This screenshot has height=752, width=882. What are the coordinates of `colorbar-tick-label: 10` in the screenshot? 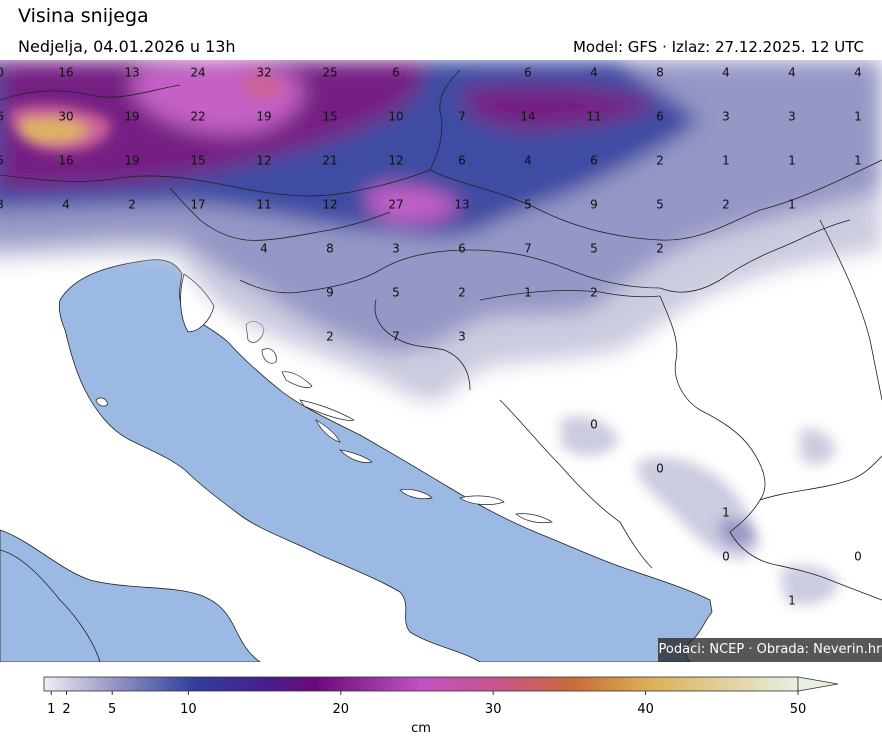 It's located at (188, 709).